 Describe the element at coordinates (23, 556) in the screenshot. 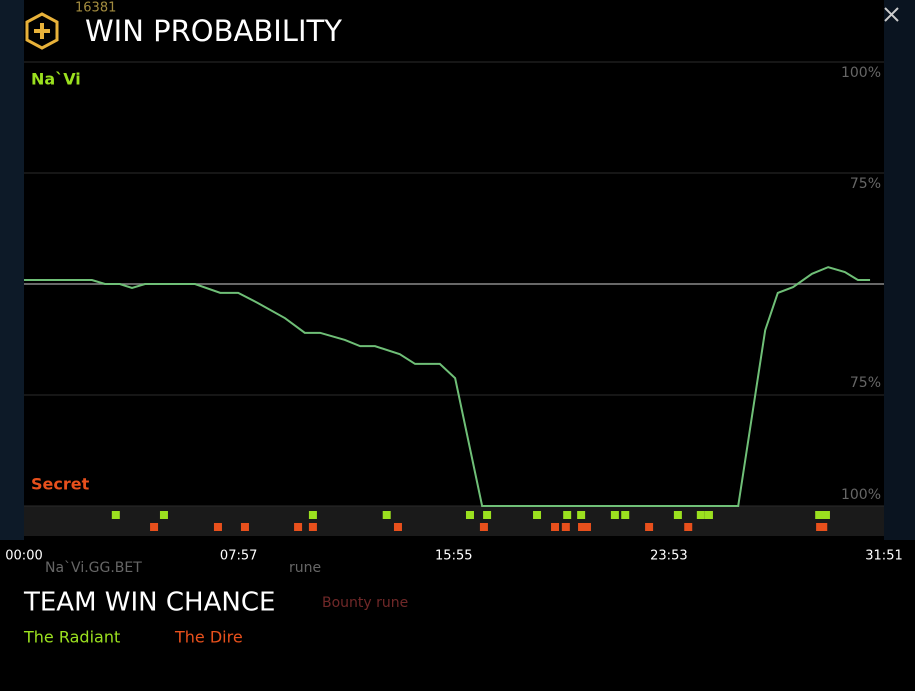

I see `x-tick-label: 00:00` at that location.